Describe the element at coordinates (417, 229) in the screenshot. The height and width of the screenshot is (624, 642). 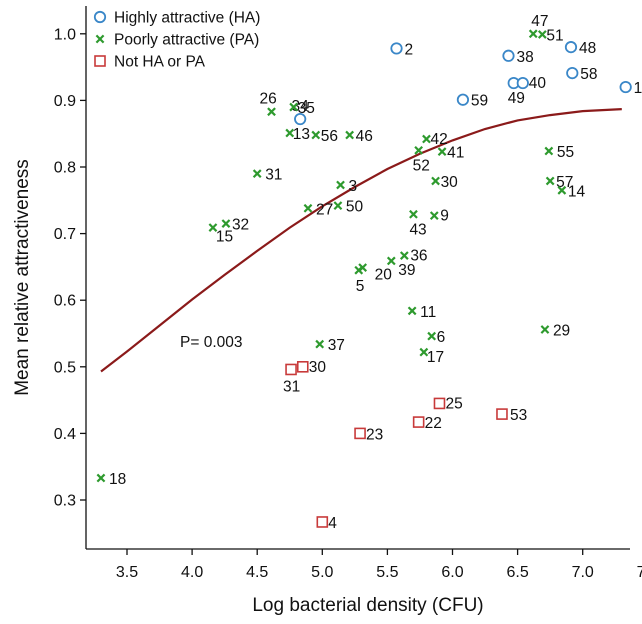
I see `point-label: 43` at that location.